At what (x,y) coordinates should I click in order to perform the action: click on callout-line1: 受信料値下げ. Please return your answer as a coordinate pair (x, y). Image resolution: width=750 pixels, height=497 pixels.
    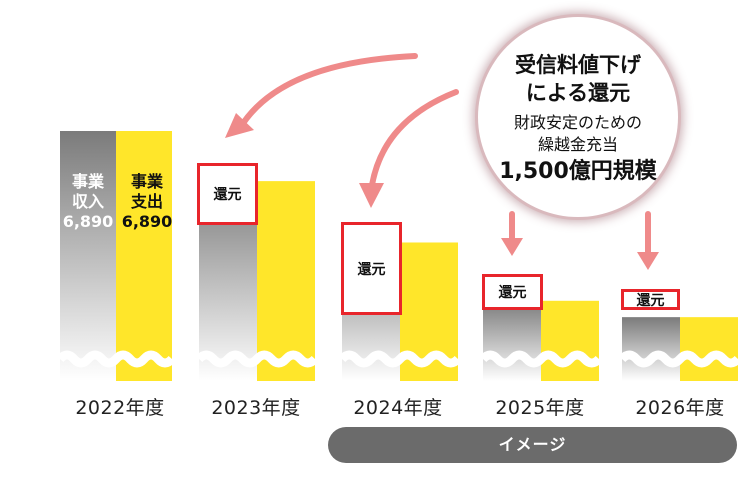
    Looking at the image, I should click on (578, 65).